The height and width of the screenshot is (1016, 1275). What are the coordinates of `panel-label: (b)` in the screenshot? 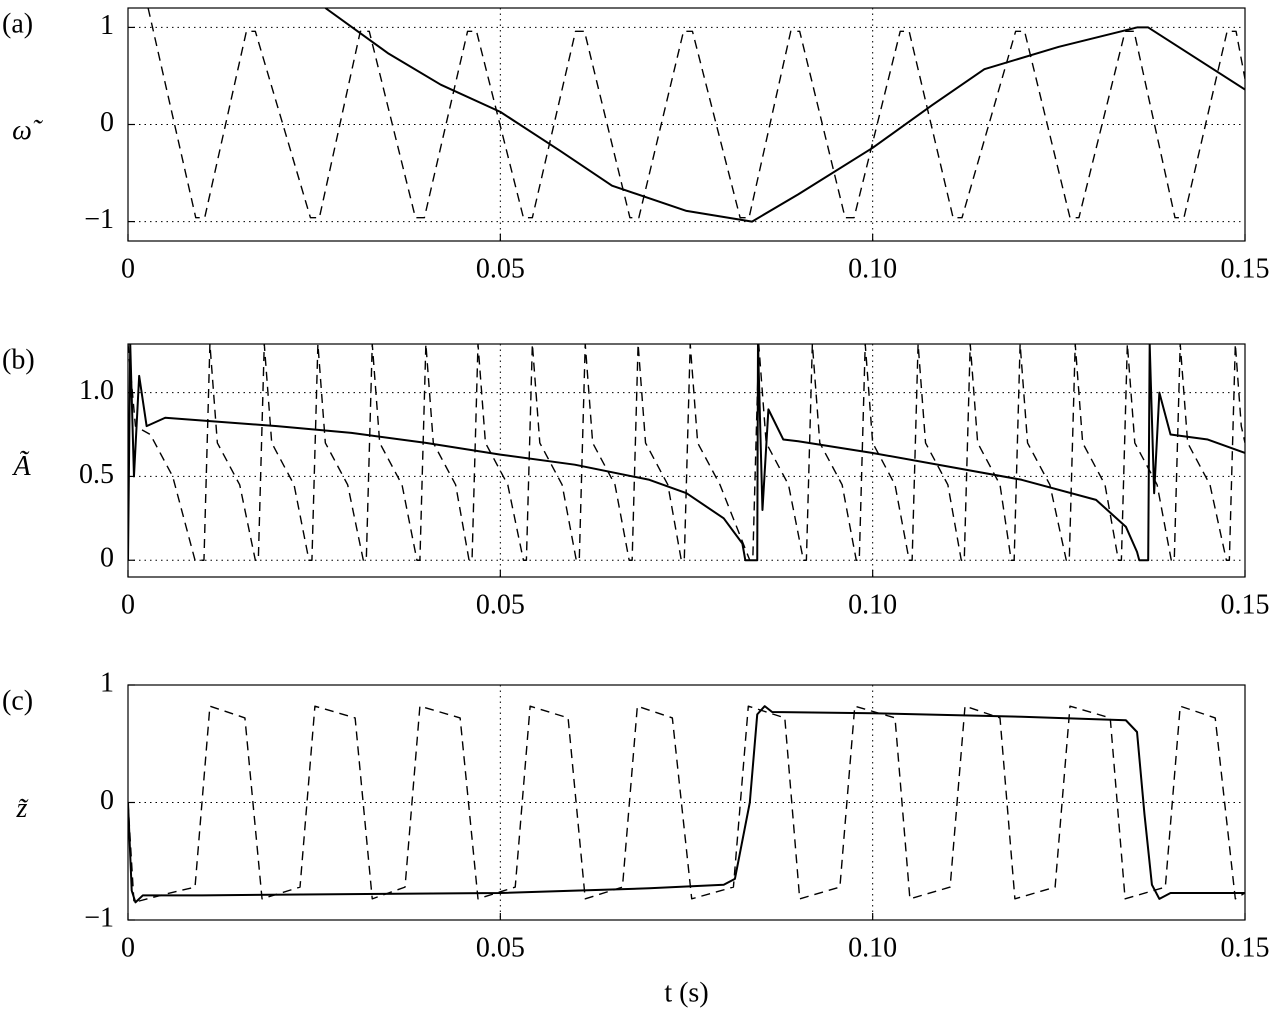 It's located at (18, 359).